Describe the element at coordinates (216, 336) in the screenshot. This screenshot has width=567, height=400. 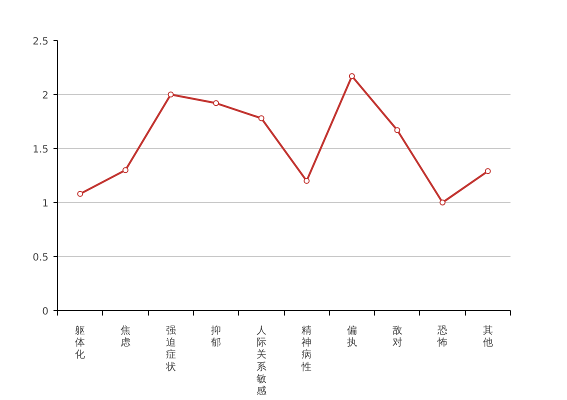
I see `x-tick-label: 抑郁` at that location.